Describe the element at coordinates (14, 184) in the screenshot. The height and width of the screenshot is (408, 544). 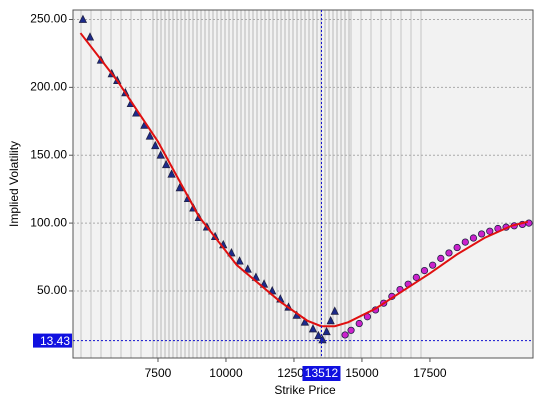
I see `y-axis-label: Implied Volatility` at that location.